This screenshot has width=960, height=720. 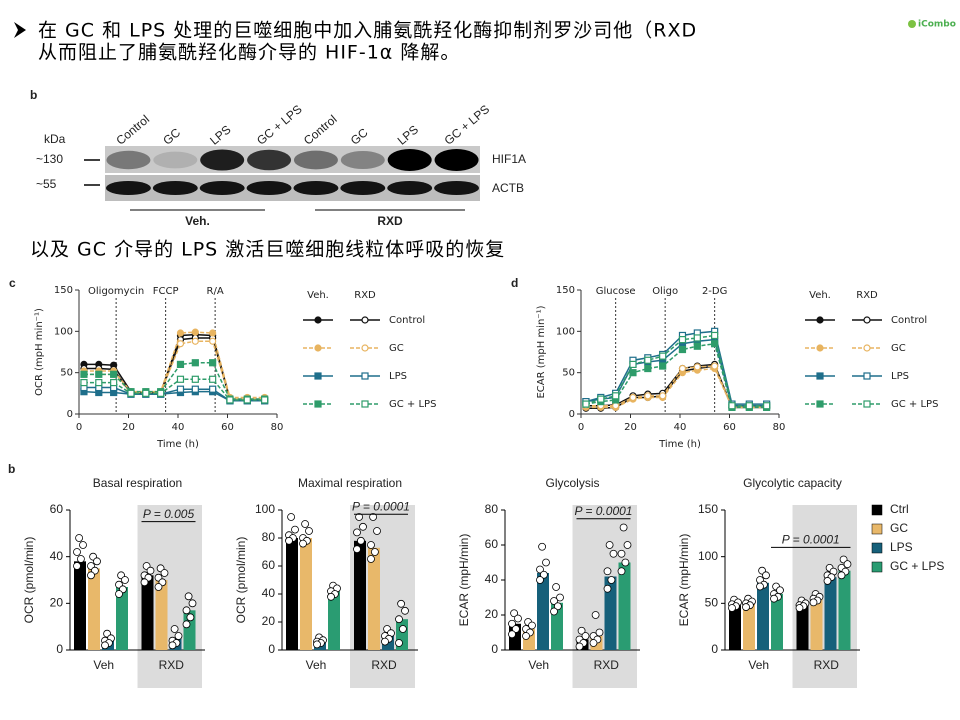 I want to click on legend-column: RXD, so click(x=867, y=295).